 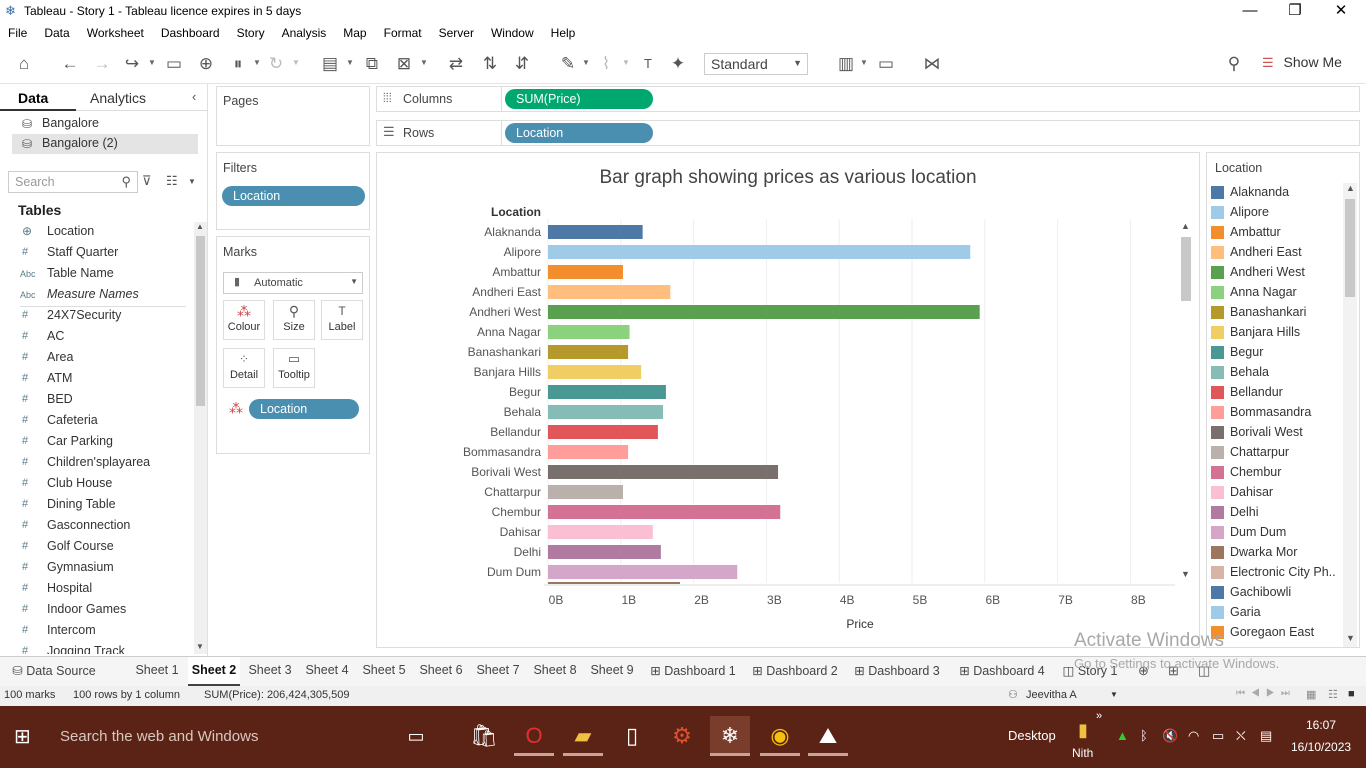 I want to click on new-dashboard-icon: ⊞, so click(x=1173, y=670).